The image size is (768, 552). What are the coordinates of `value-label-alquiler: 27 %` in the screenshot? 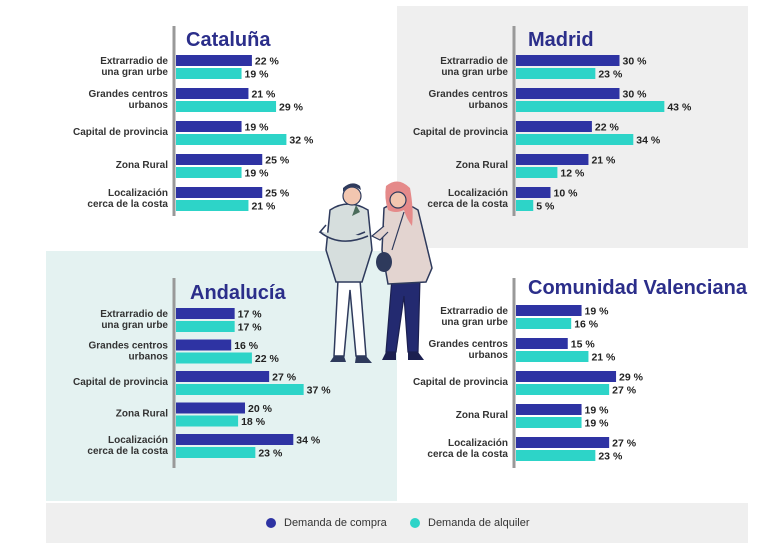 It's located at (624, 391).